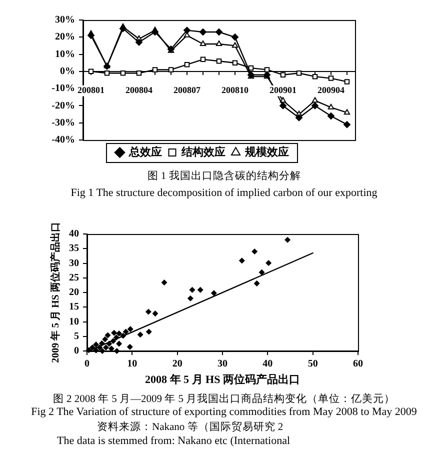  Describe the element at coordinates (173, 441) in the screenshot. I see `text: The data is stemmed from: Nakano etc (International` at that location.